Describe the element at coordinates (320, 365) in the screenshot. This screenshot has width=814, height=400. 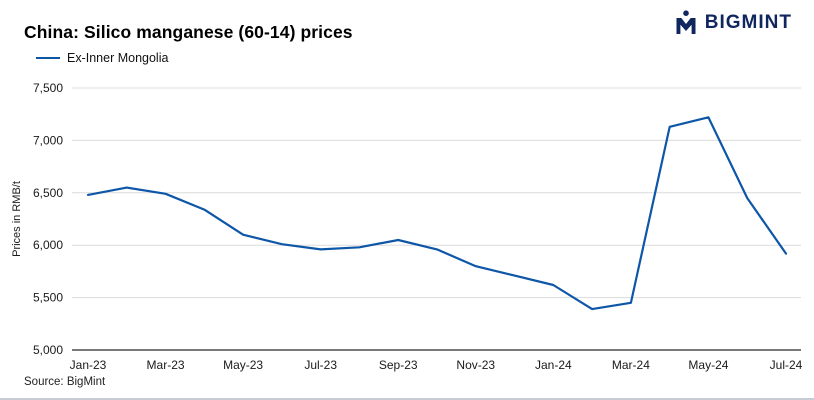
I see `x-tick-label: Jul-23` at that location.